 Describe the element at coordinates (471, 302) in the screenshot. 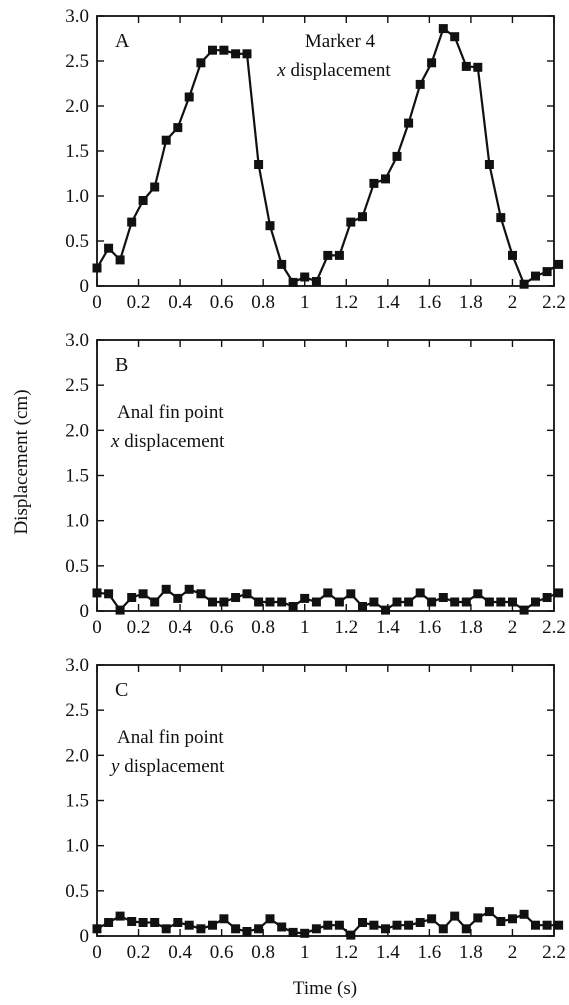

I see `x-tick-label-a-9: 1.8` at that location.